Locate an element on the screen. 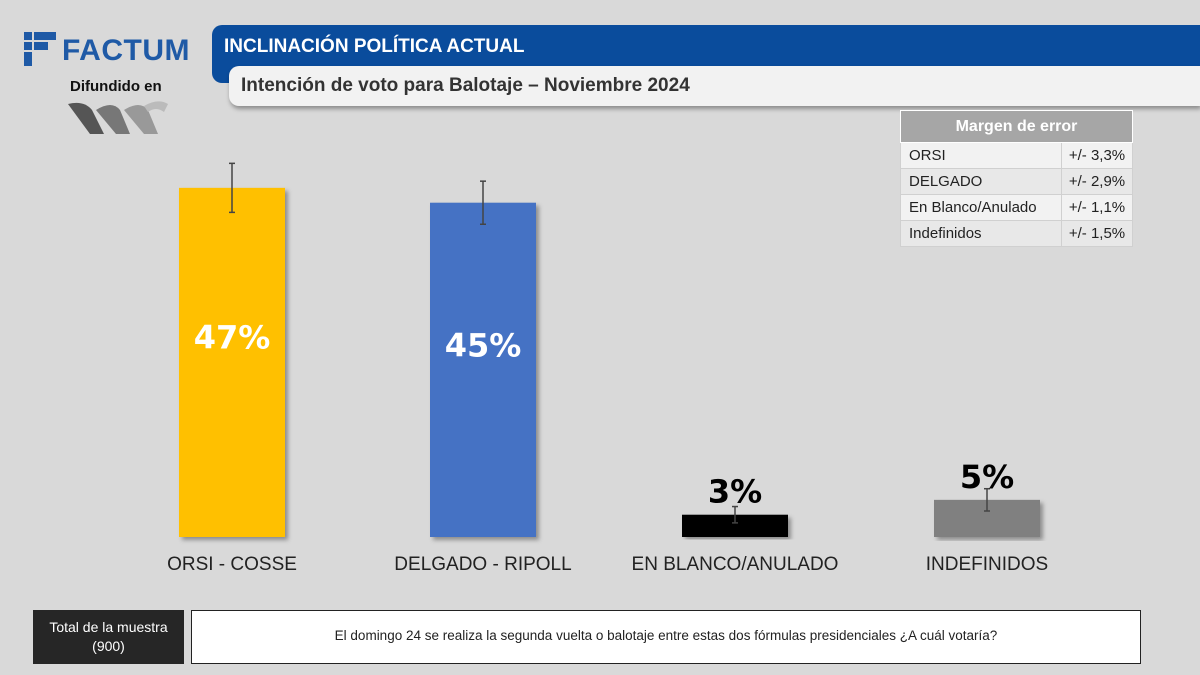  factum-logo: FACTUM Difundido en is located at coordinates (114, 85).